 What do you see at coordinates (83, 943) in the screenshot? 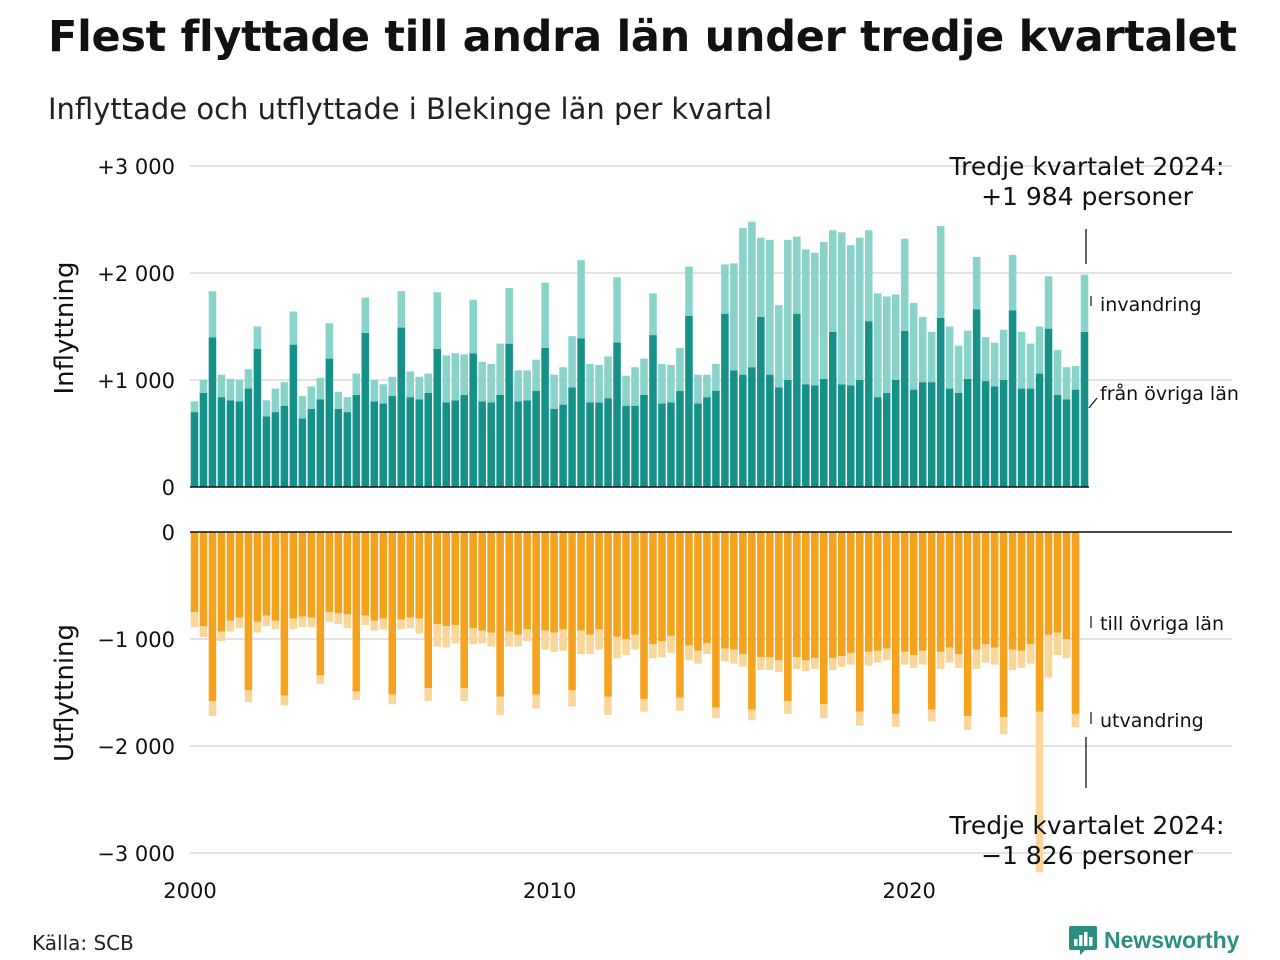
I see `source-note: Källa: SCB` at bounding box center [83, 943].